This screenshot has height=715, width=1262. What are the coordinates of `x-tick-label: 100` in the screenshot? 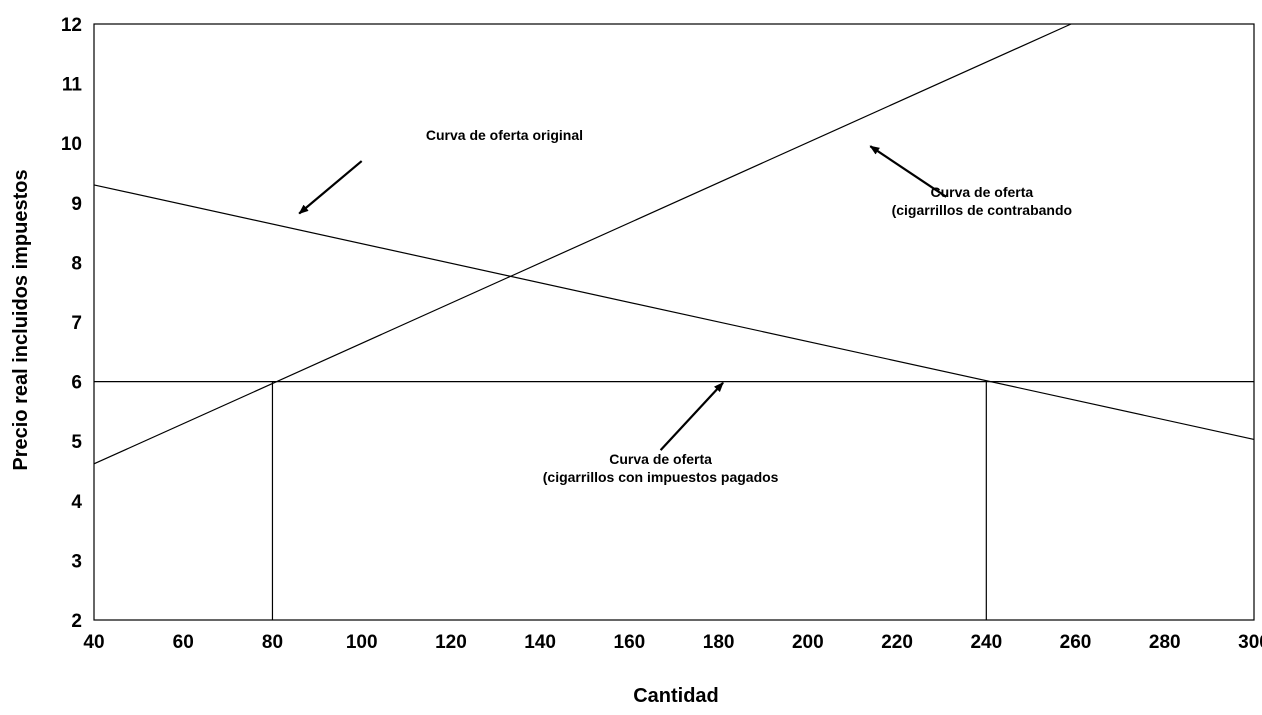 It's located at (362, 642).